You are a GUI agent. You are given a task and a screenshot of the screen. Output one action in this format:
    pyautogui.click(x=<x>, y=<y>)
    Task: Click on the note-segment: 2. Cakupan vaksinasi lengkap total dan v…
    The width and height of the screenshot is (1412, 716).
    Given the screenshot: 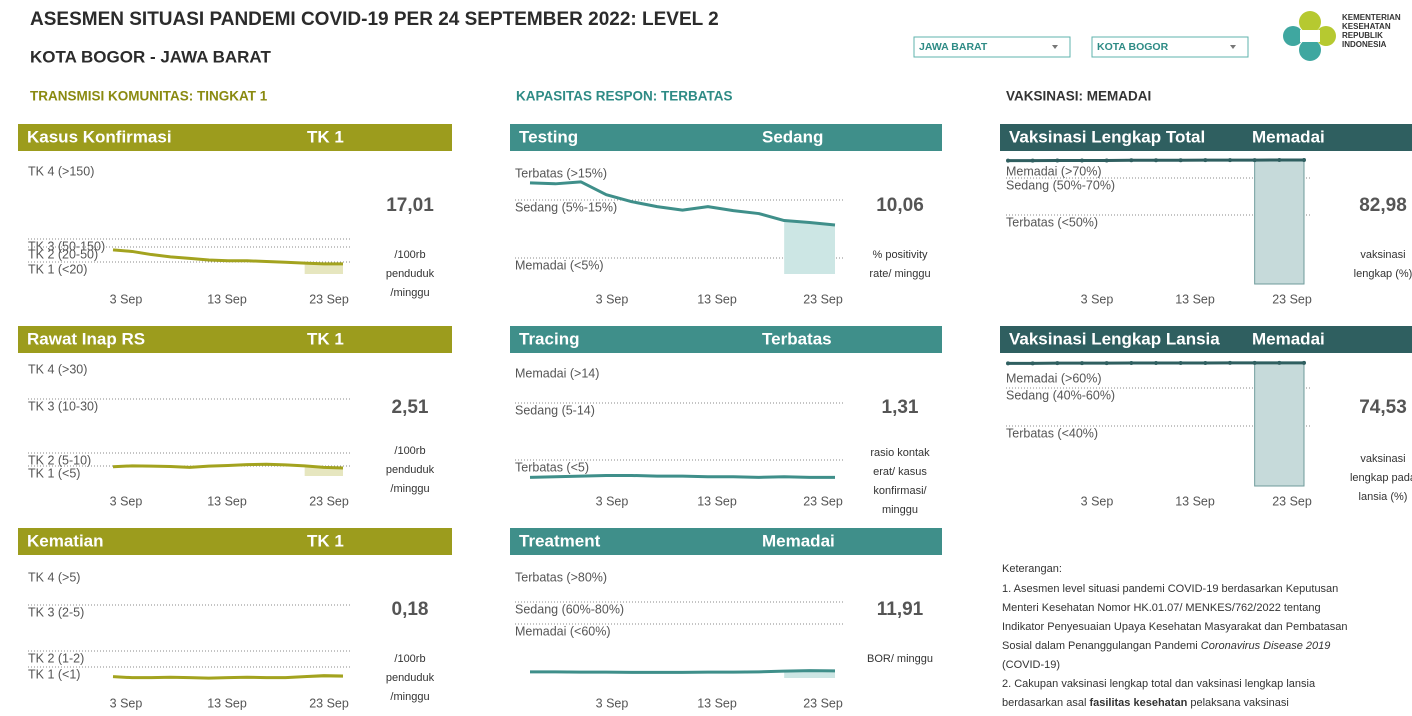 What is the action you would take?
    pyautogui.click(x=1159, y=684)
    